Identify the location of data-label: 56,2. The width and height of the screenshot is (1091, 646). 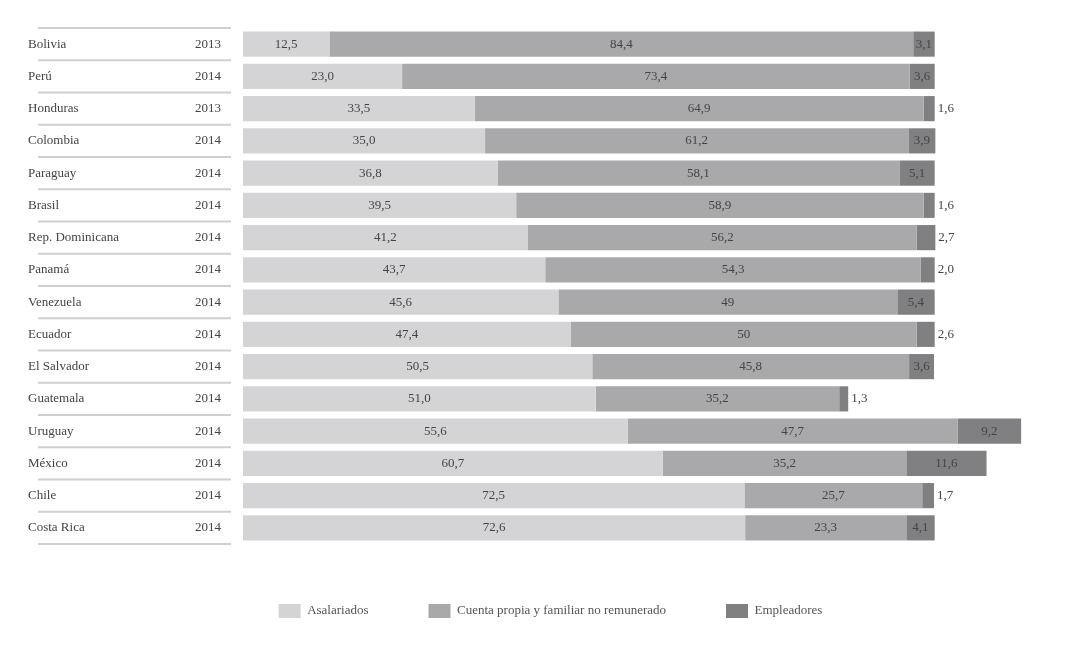
(722, 237).